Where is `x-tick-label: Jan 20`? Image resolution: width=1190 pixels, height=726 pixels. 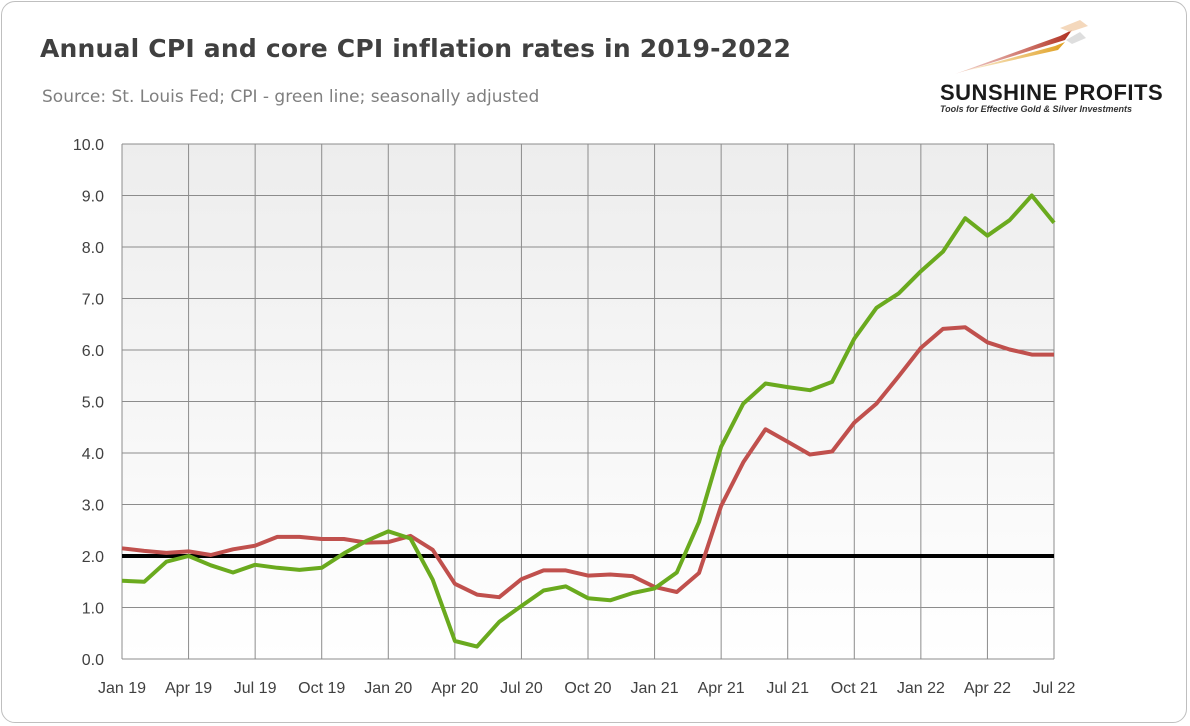 x-tick-label: Jan 20 is located at coordinates (388, 688).